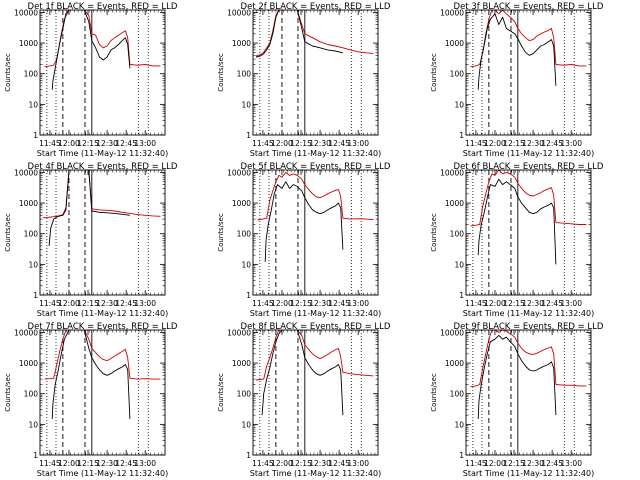 Image resolution: width=640 pixels, height=480 pixels. I want to click on panel-title: Det 7f BLACK = Events, RED = LLD, so click(103, 327).